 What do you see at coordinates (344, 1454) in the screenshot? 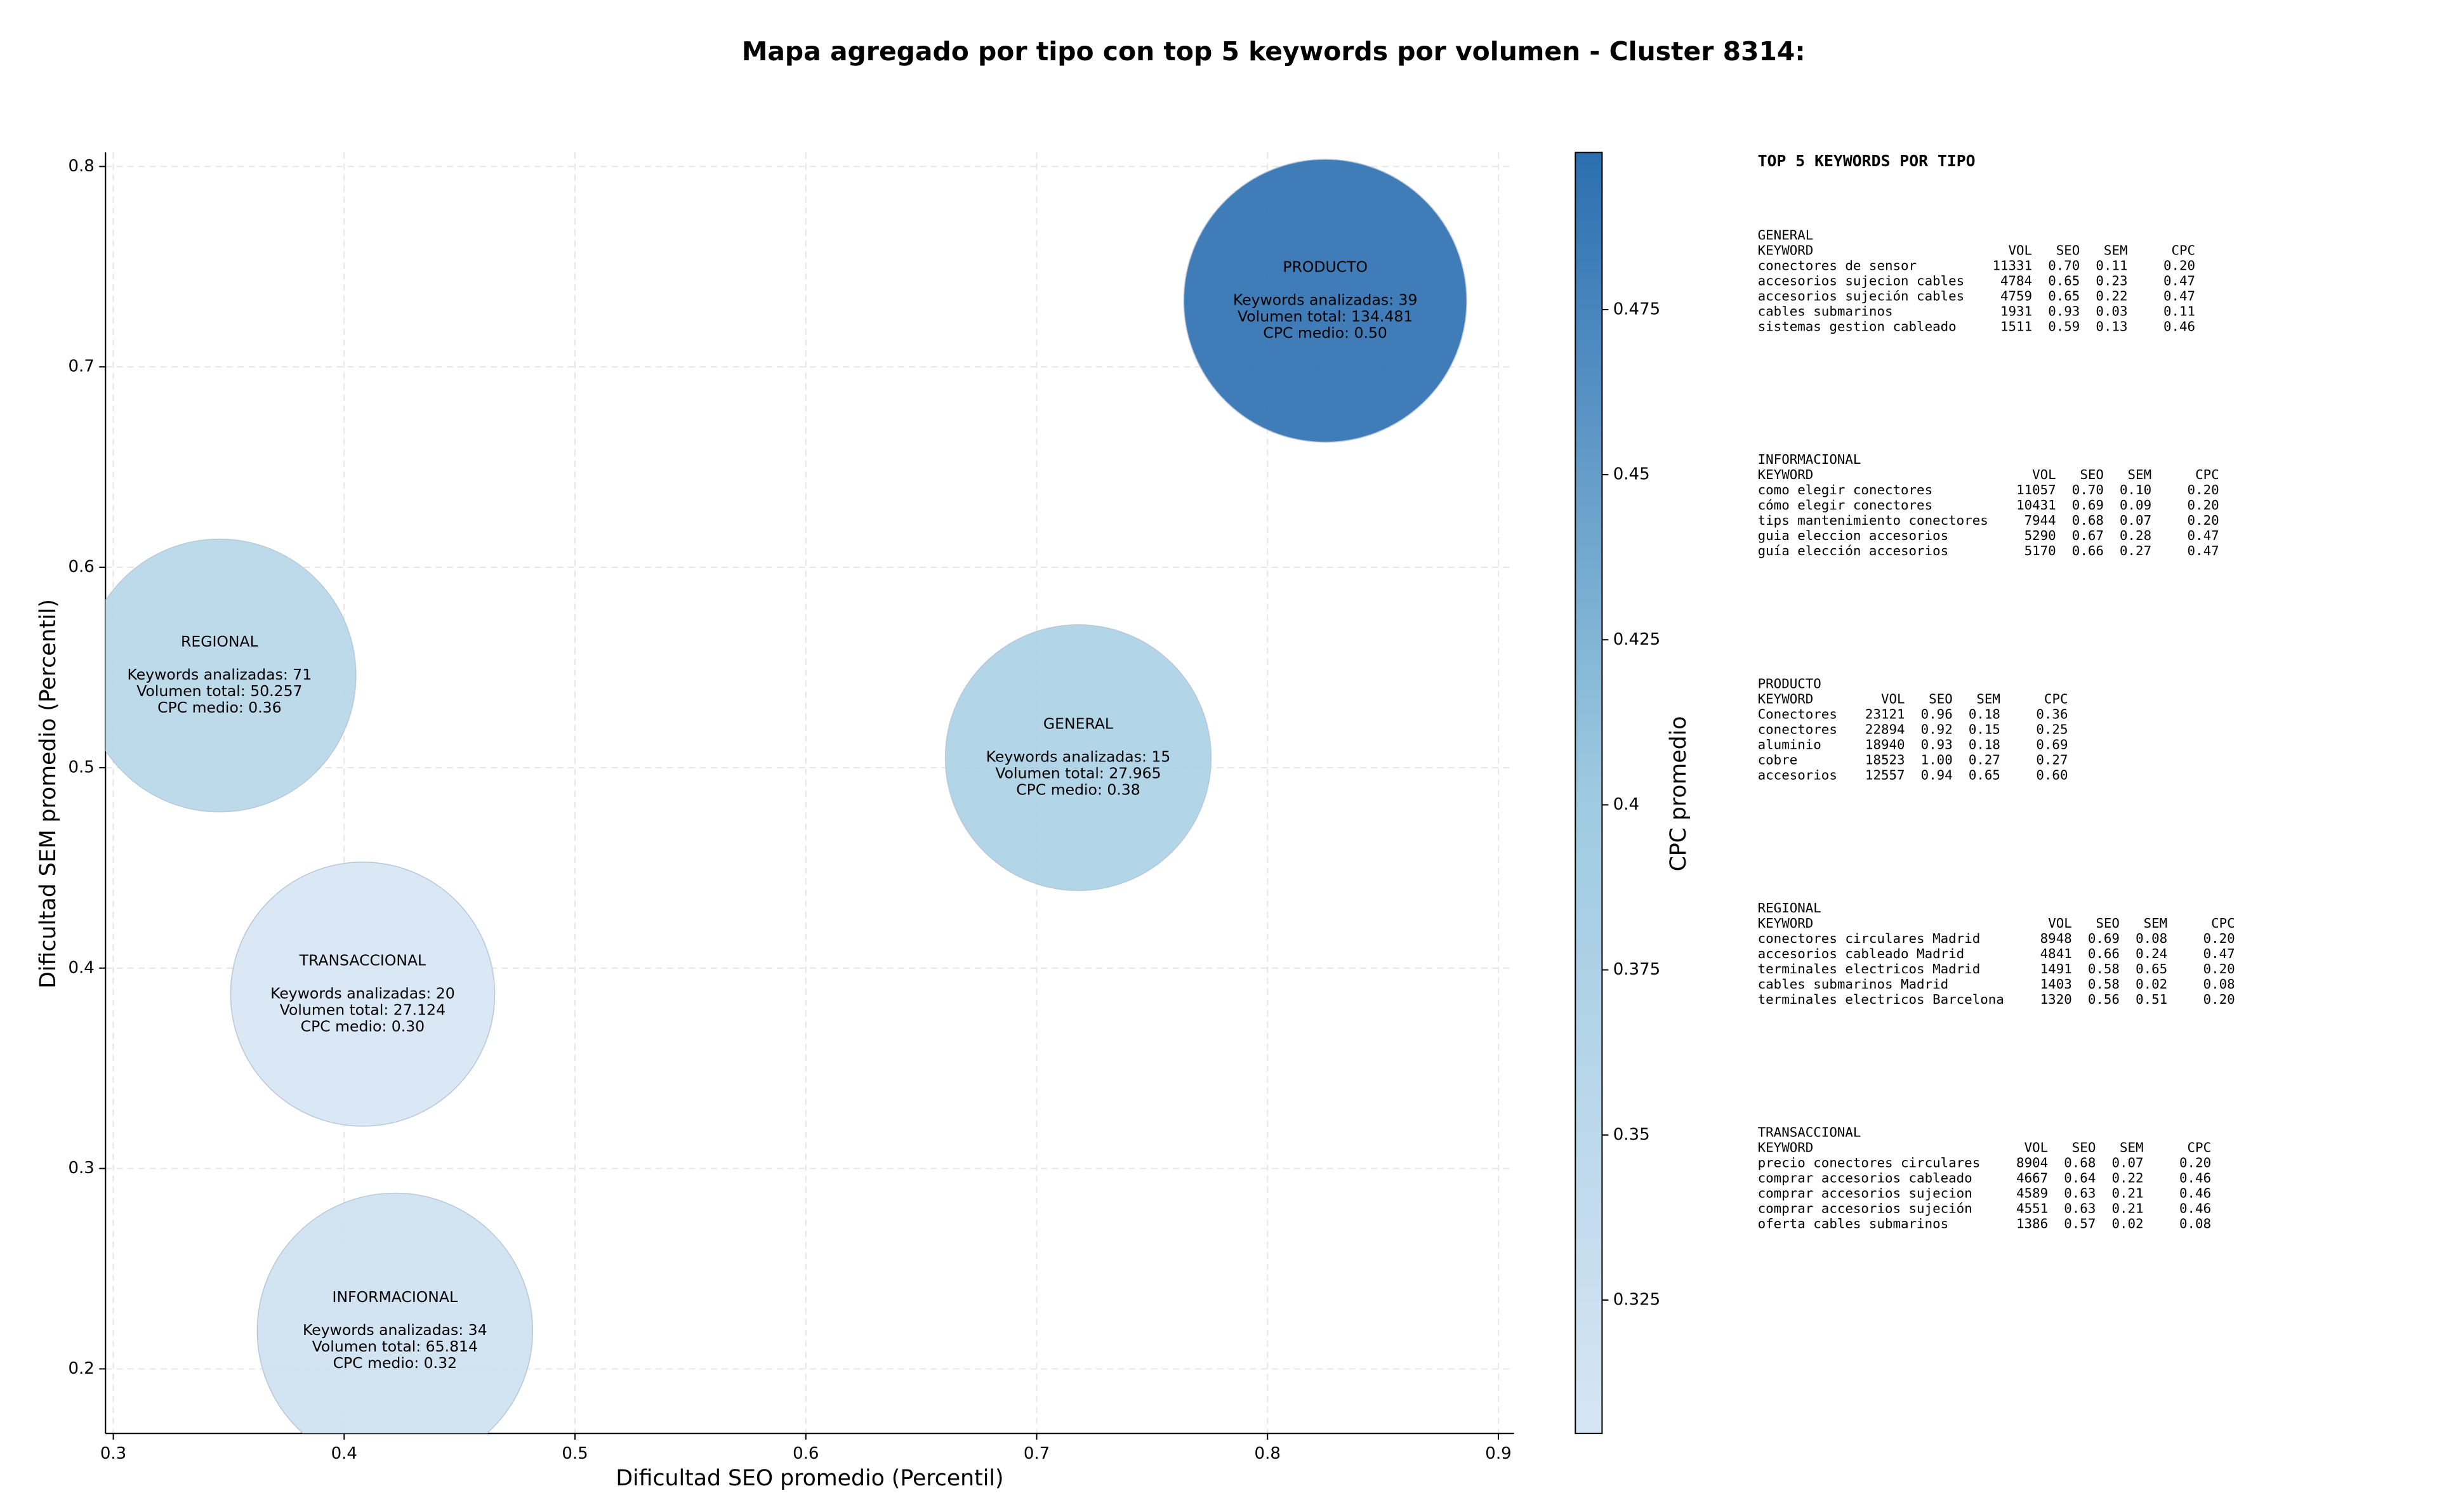
I see `x-tick-label: 0.4` at bounding box center [344, 1454].